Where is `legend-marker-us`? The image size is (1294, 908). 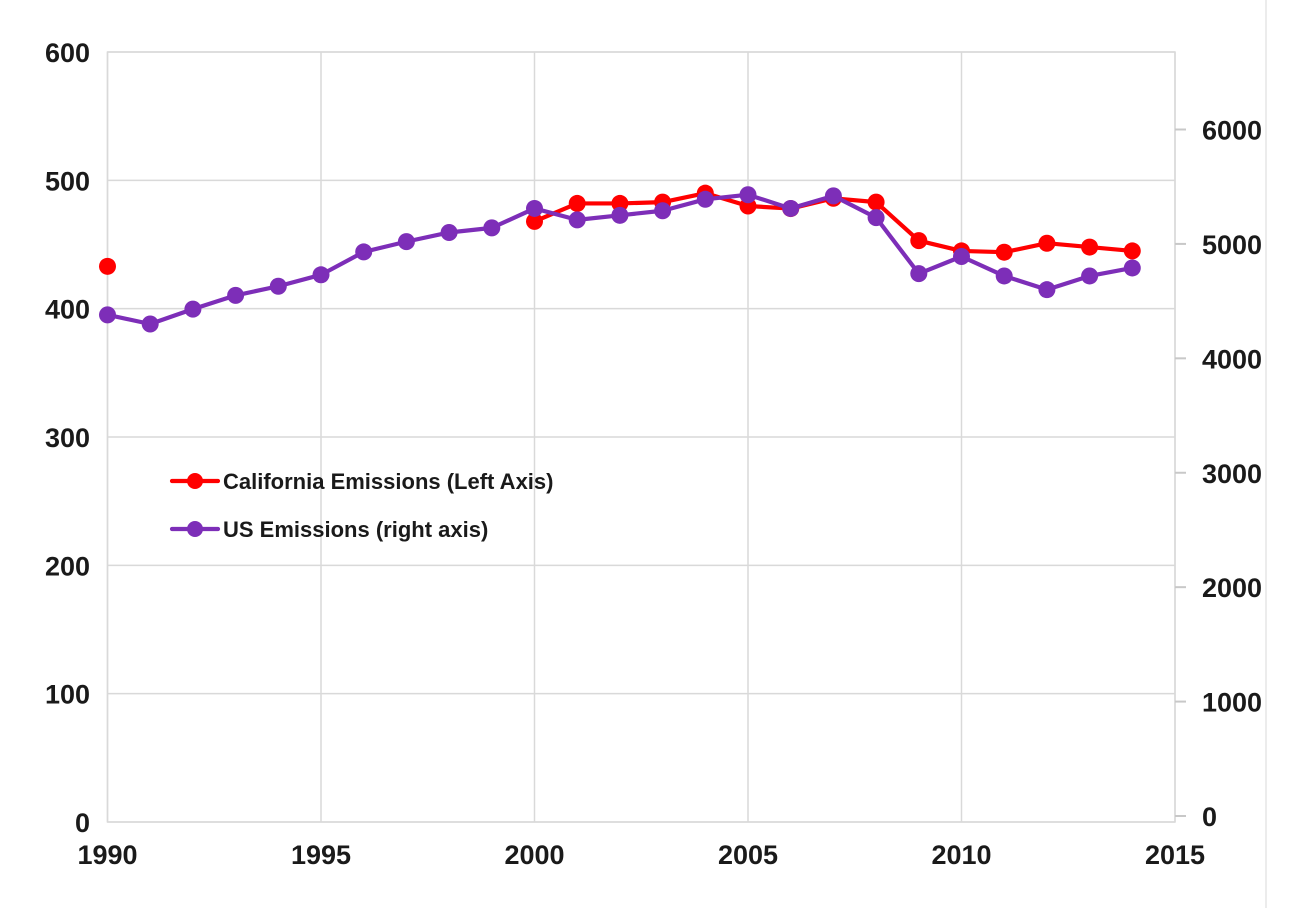
legend-marker-us is located at coordinates (195, 529).